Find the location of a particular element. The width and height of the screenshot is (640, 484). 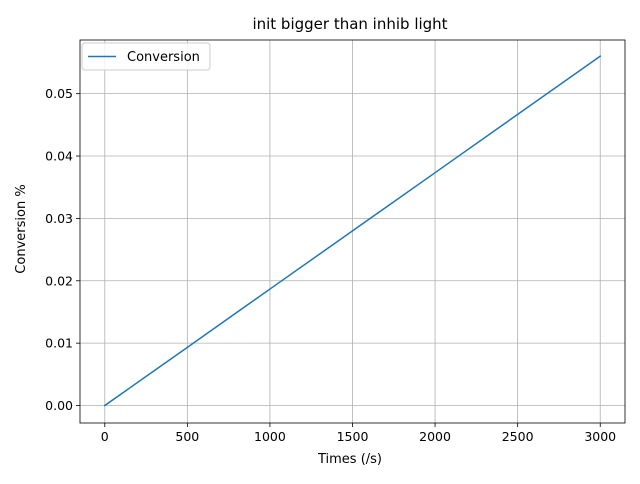

x-tick-label: 2500 is located at coordinates (518, 436).